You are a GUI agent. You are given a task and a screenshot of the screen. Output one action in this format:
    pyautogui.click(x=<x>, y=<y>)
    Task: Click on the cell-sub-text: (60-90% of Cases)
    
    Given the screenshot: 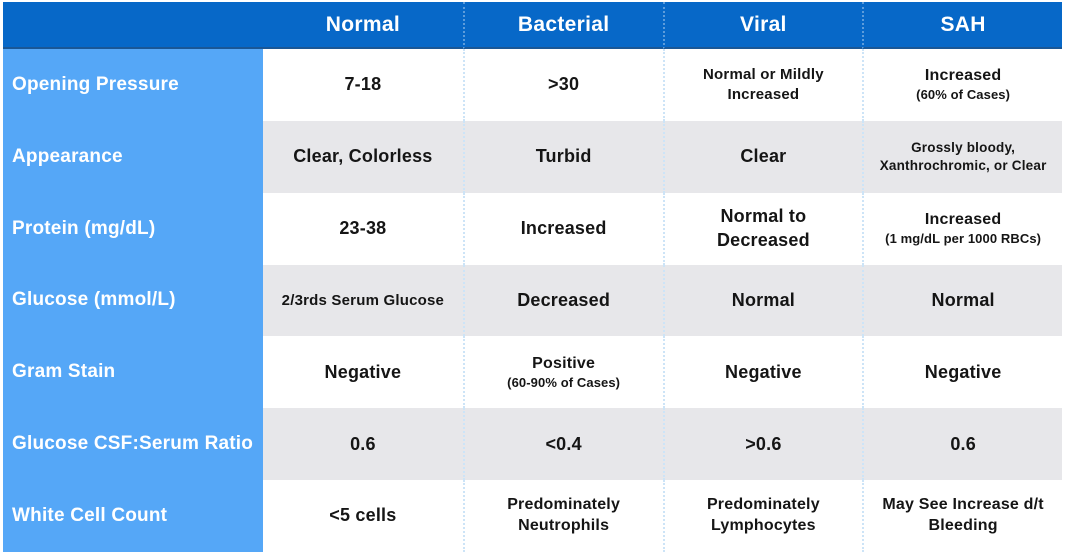 What is the action you would take?
    pyautogui.click(x=564, y=382)
    